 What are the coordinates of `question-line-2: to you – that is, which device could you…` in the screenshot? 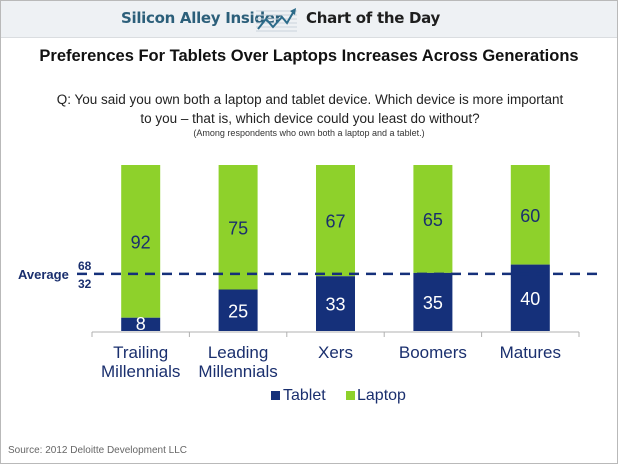 It's located at (310, 118).